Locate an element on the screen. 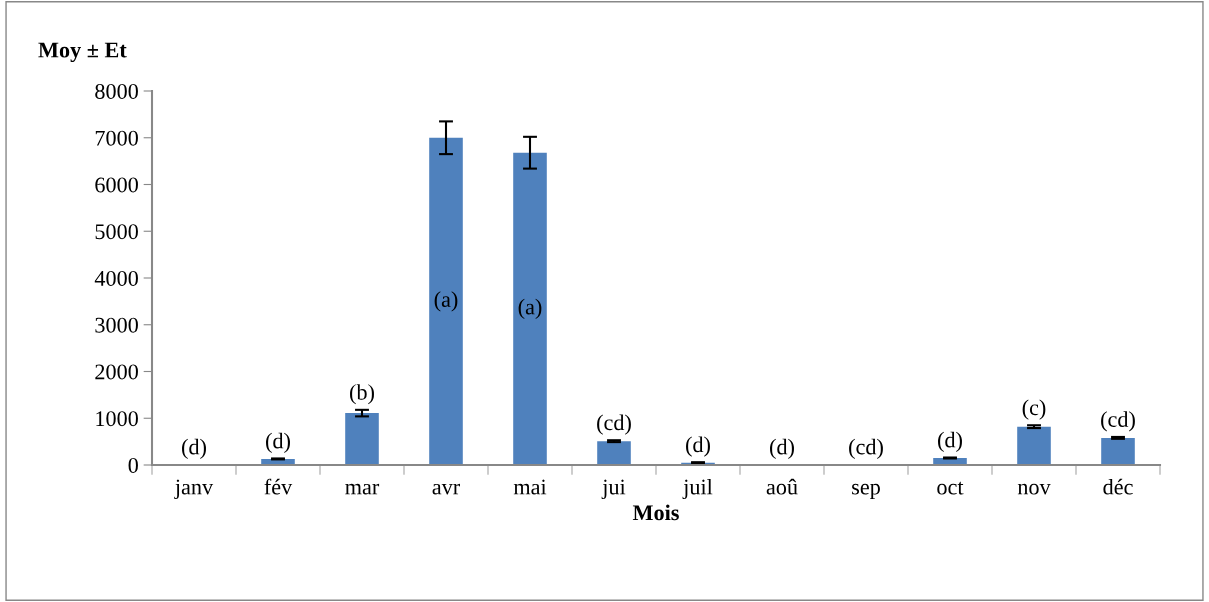 Image resolution: width=1209 pixels, height=602 pixels. y-tick-label: 7000 is located at coordinates (116, 138).